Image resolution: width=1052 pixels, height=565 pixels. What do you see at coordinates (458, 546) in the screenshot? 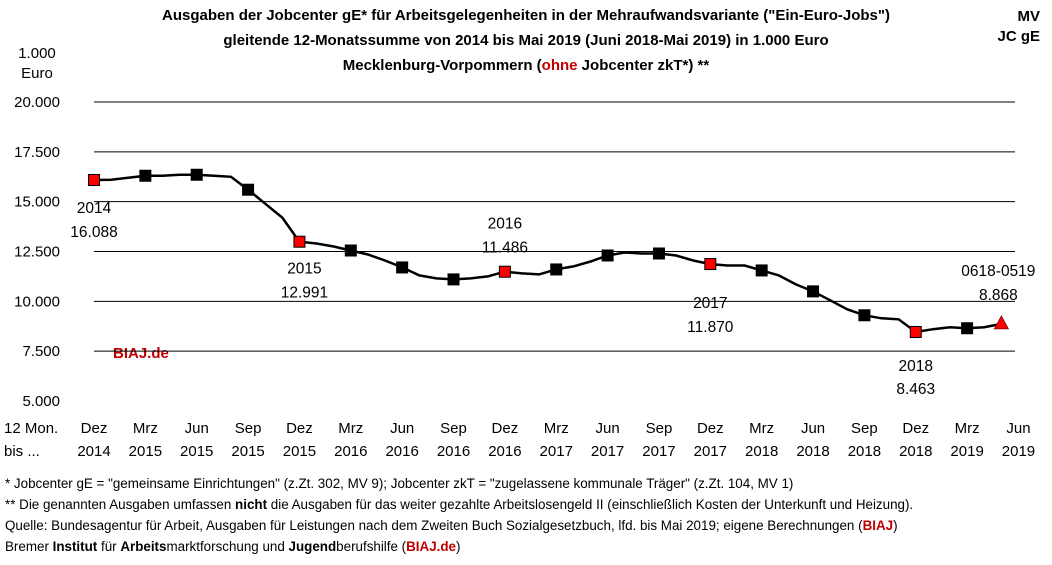
I see `institute-i: )` at bounding box center [458, 546].